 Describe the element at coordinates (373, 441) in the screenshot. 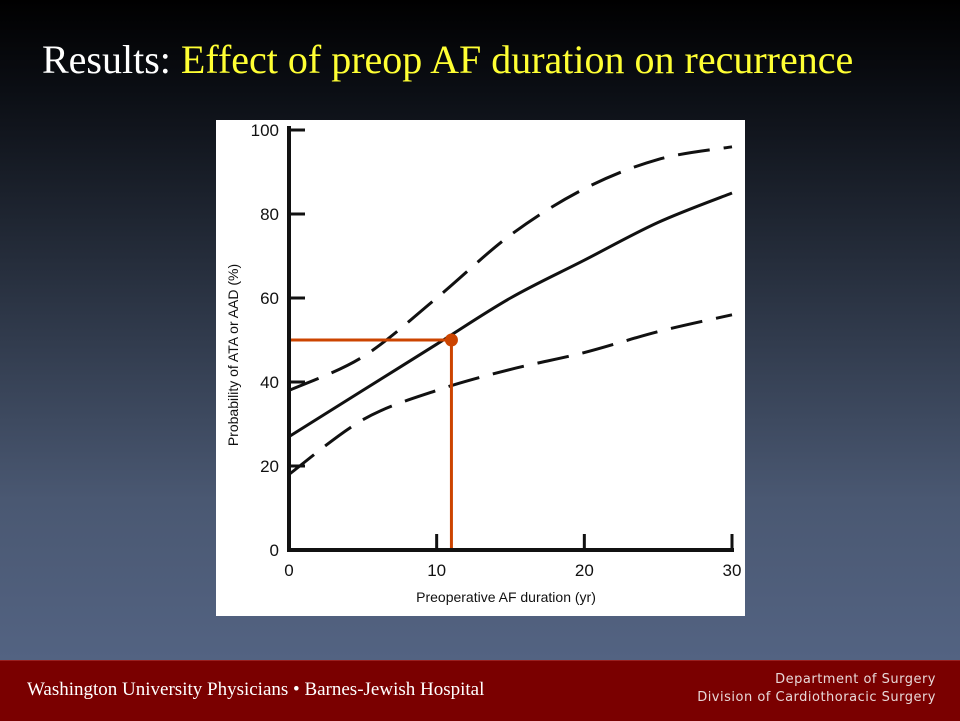

I see `chart-annotation` at that location.